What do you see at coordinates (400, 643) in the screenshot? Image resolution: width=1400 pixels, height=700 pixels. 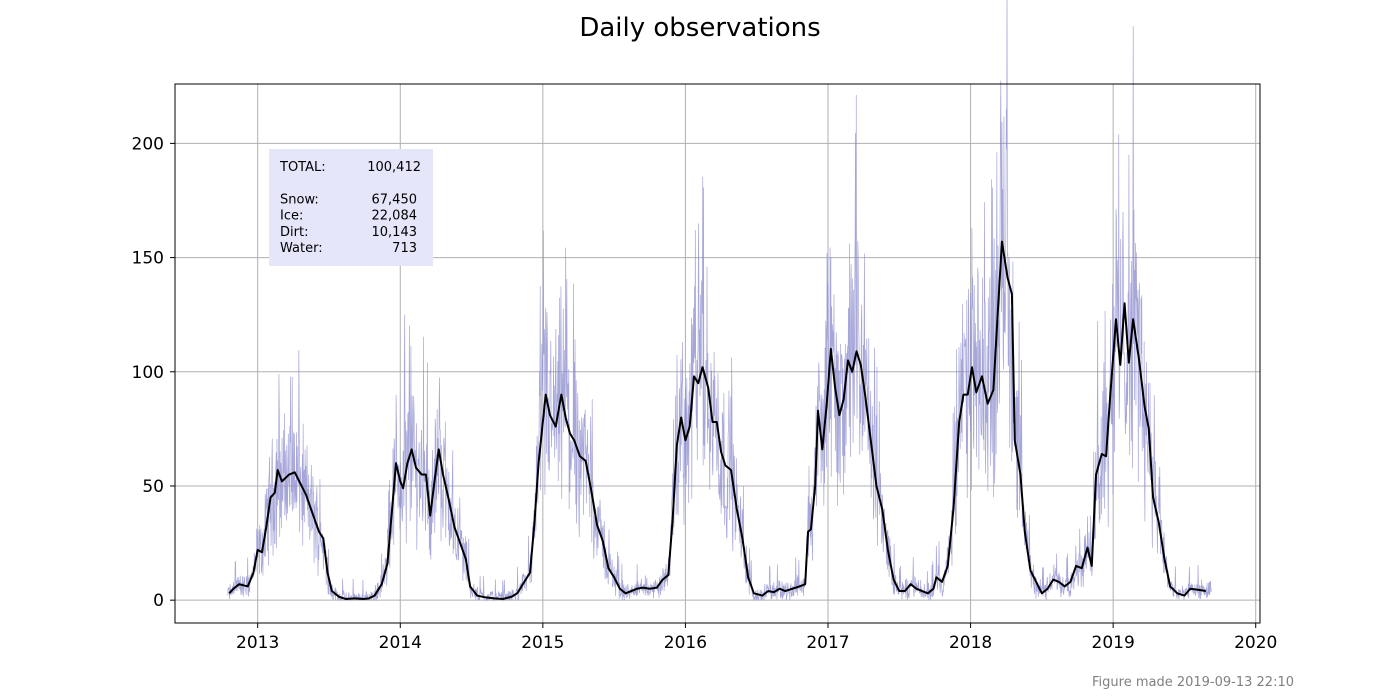 I see `x-tick-label: 2014` at bounding box center [400, 643].